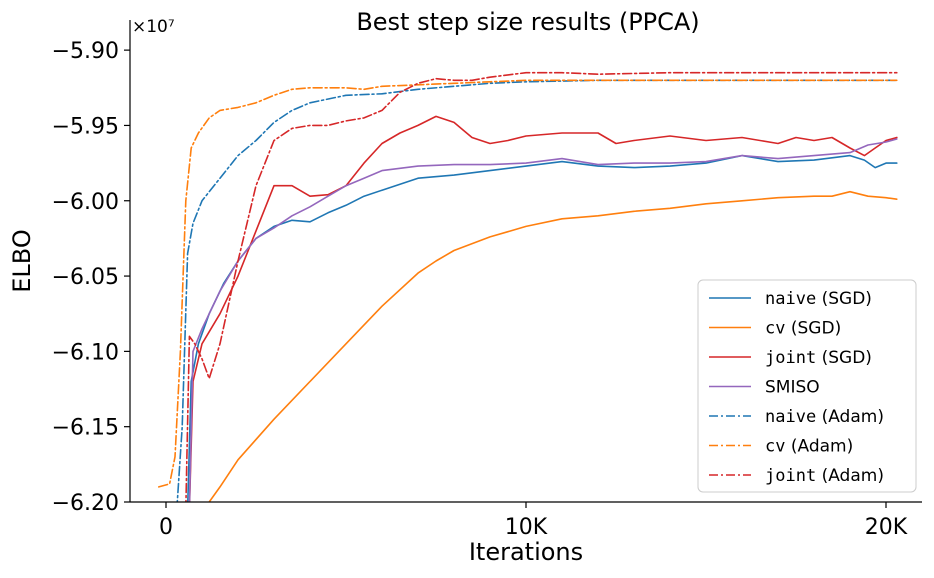  Describe the element at coordinates (526, 552) in the screenshot. I see `x-axis-label: Iterations` at that location.